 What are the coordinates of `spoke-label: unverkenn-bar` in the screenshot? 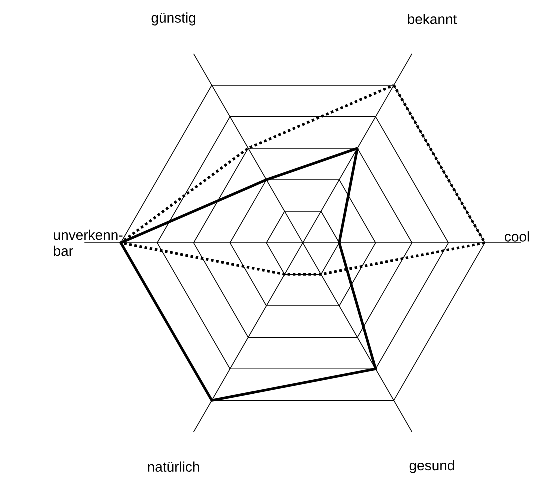 It's located at (88, 243).